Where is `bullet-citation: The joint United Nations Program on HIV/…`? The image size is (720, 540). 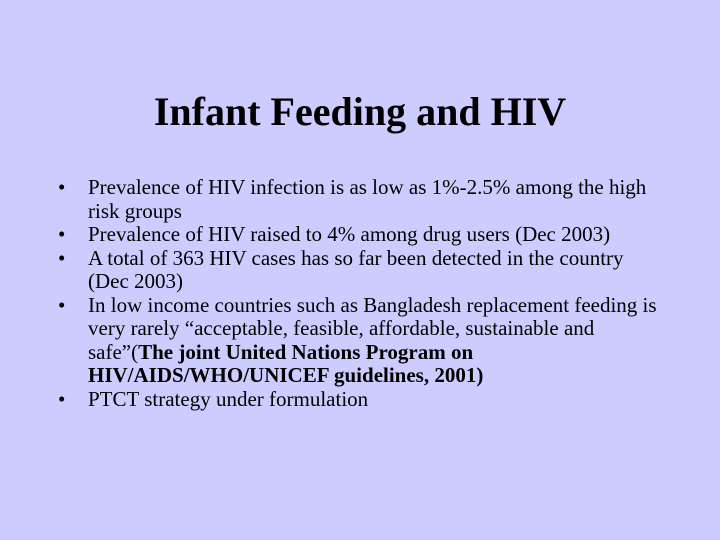
bullet-citation: The joint United Nations Program on HIV/… is located at coordinates (286, 363).